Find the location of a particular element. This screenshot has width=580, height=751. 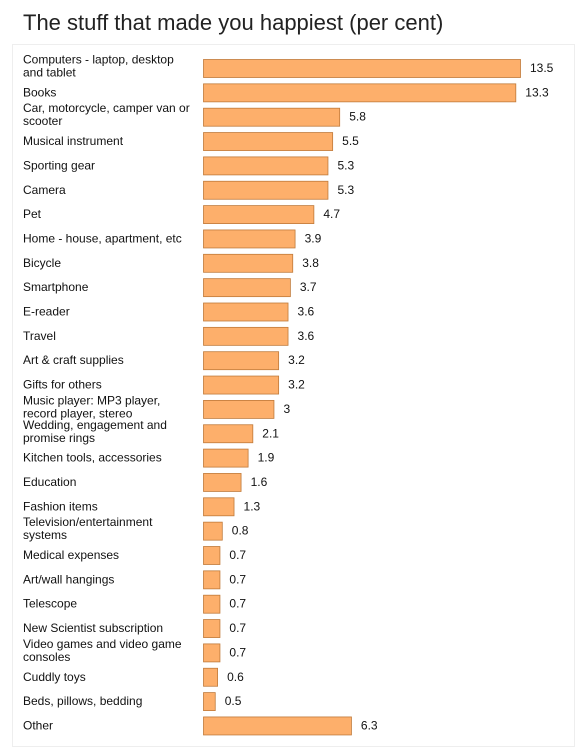

category-label: Education is located at coordinates (49, 482).